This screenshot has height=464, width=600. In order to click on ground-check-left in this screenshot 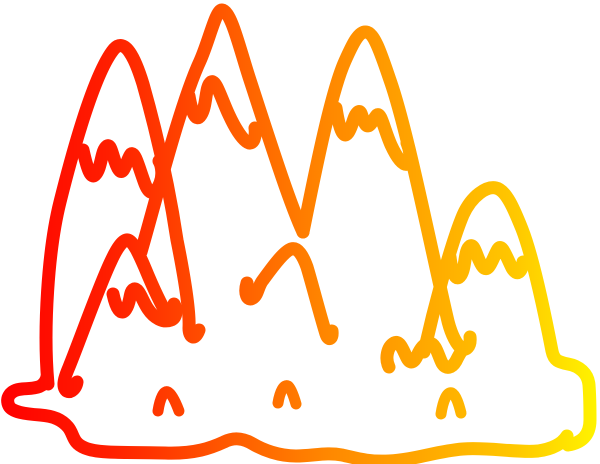, I will do `click(168, 401)`.